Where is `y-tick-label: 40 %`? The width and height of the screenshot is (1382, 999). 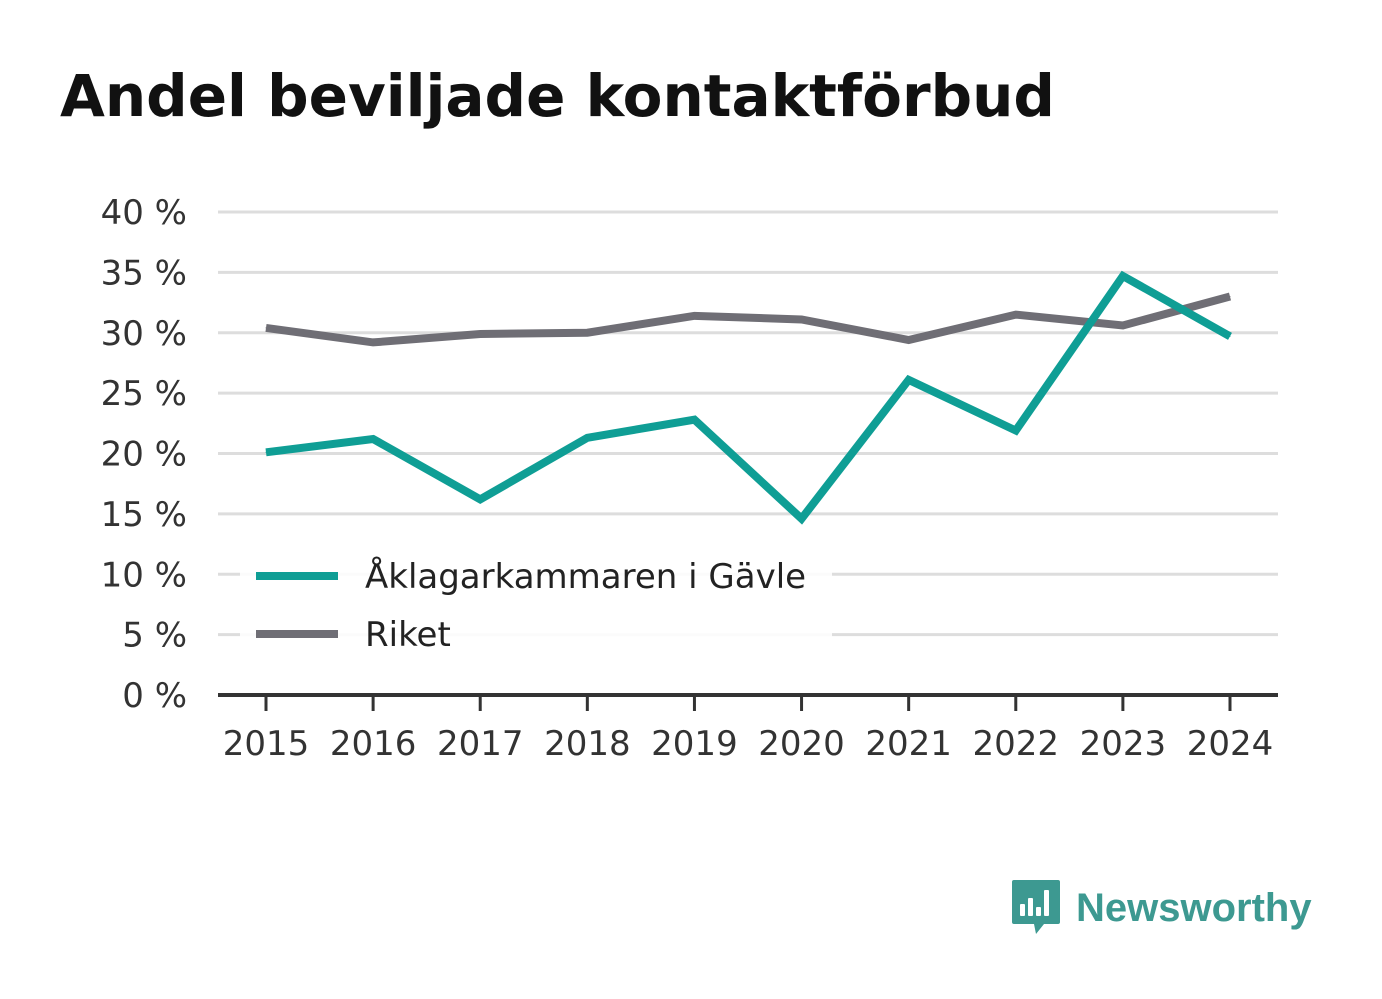 y-tick-label: 40 % is located at coordinates (144, 213).